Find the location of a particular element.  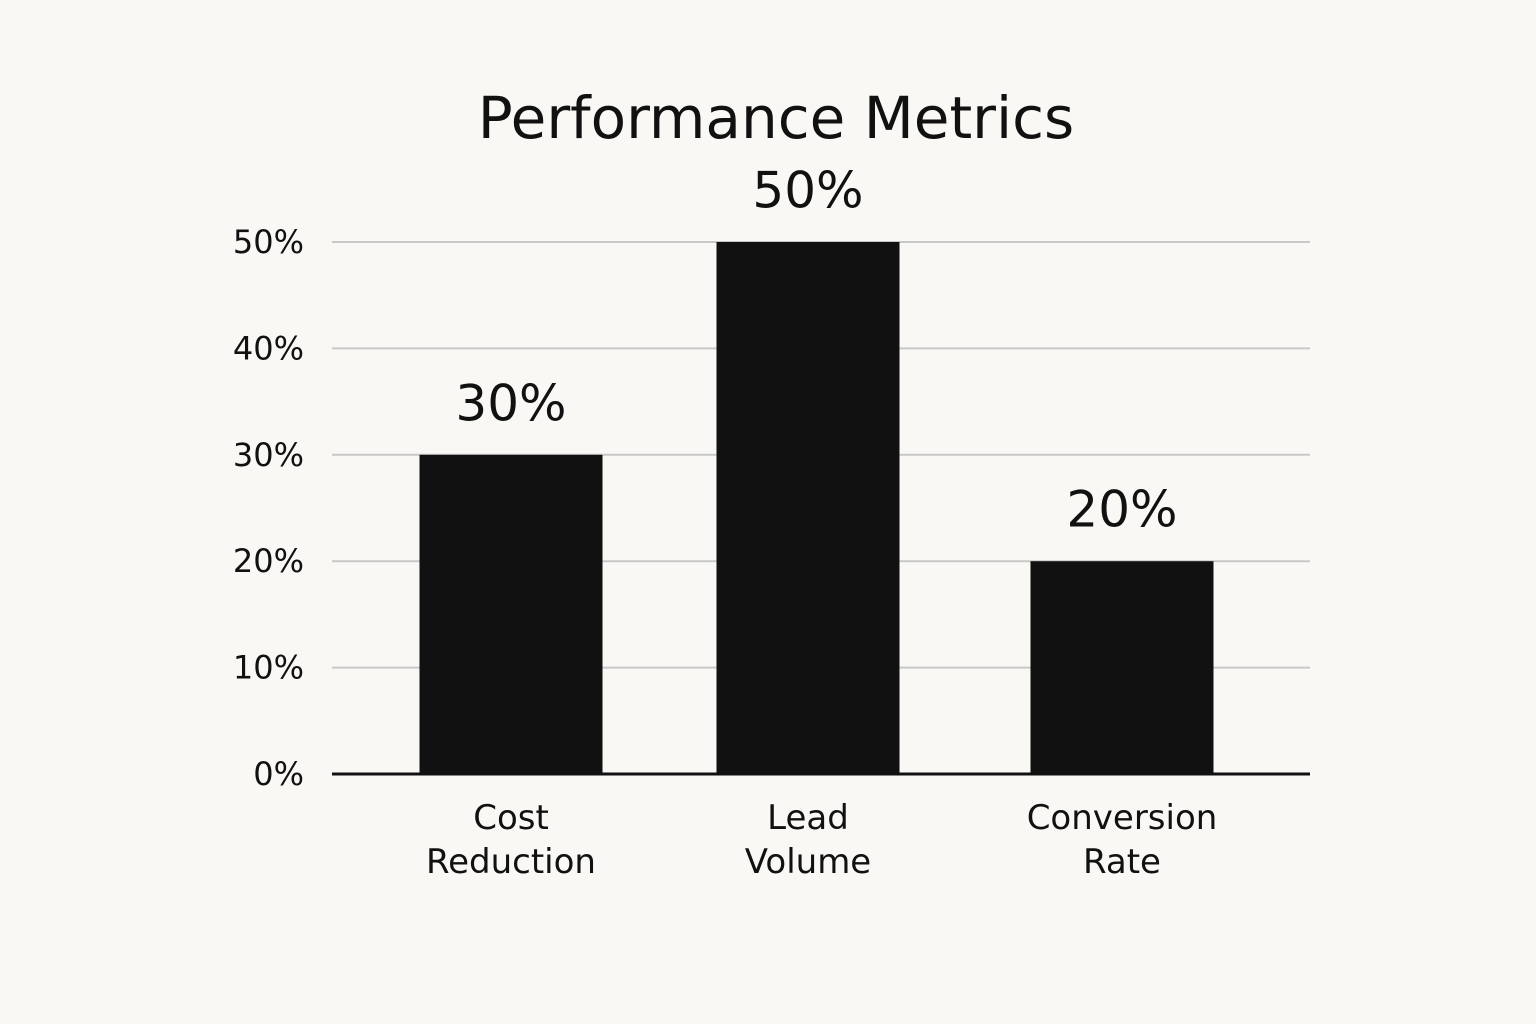

value-label: 30% is located at coordinates (510, 403).